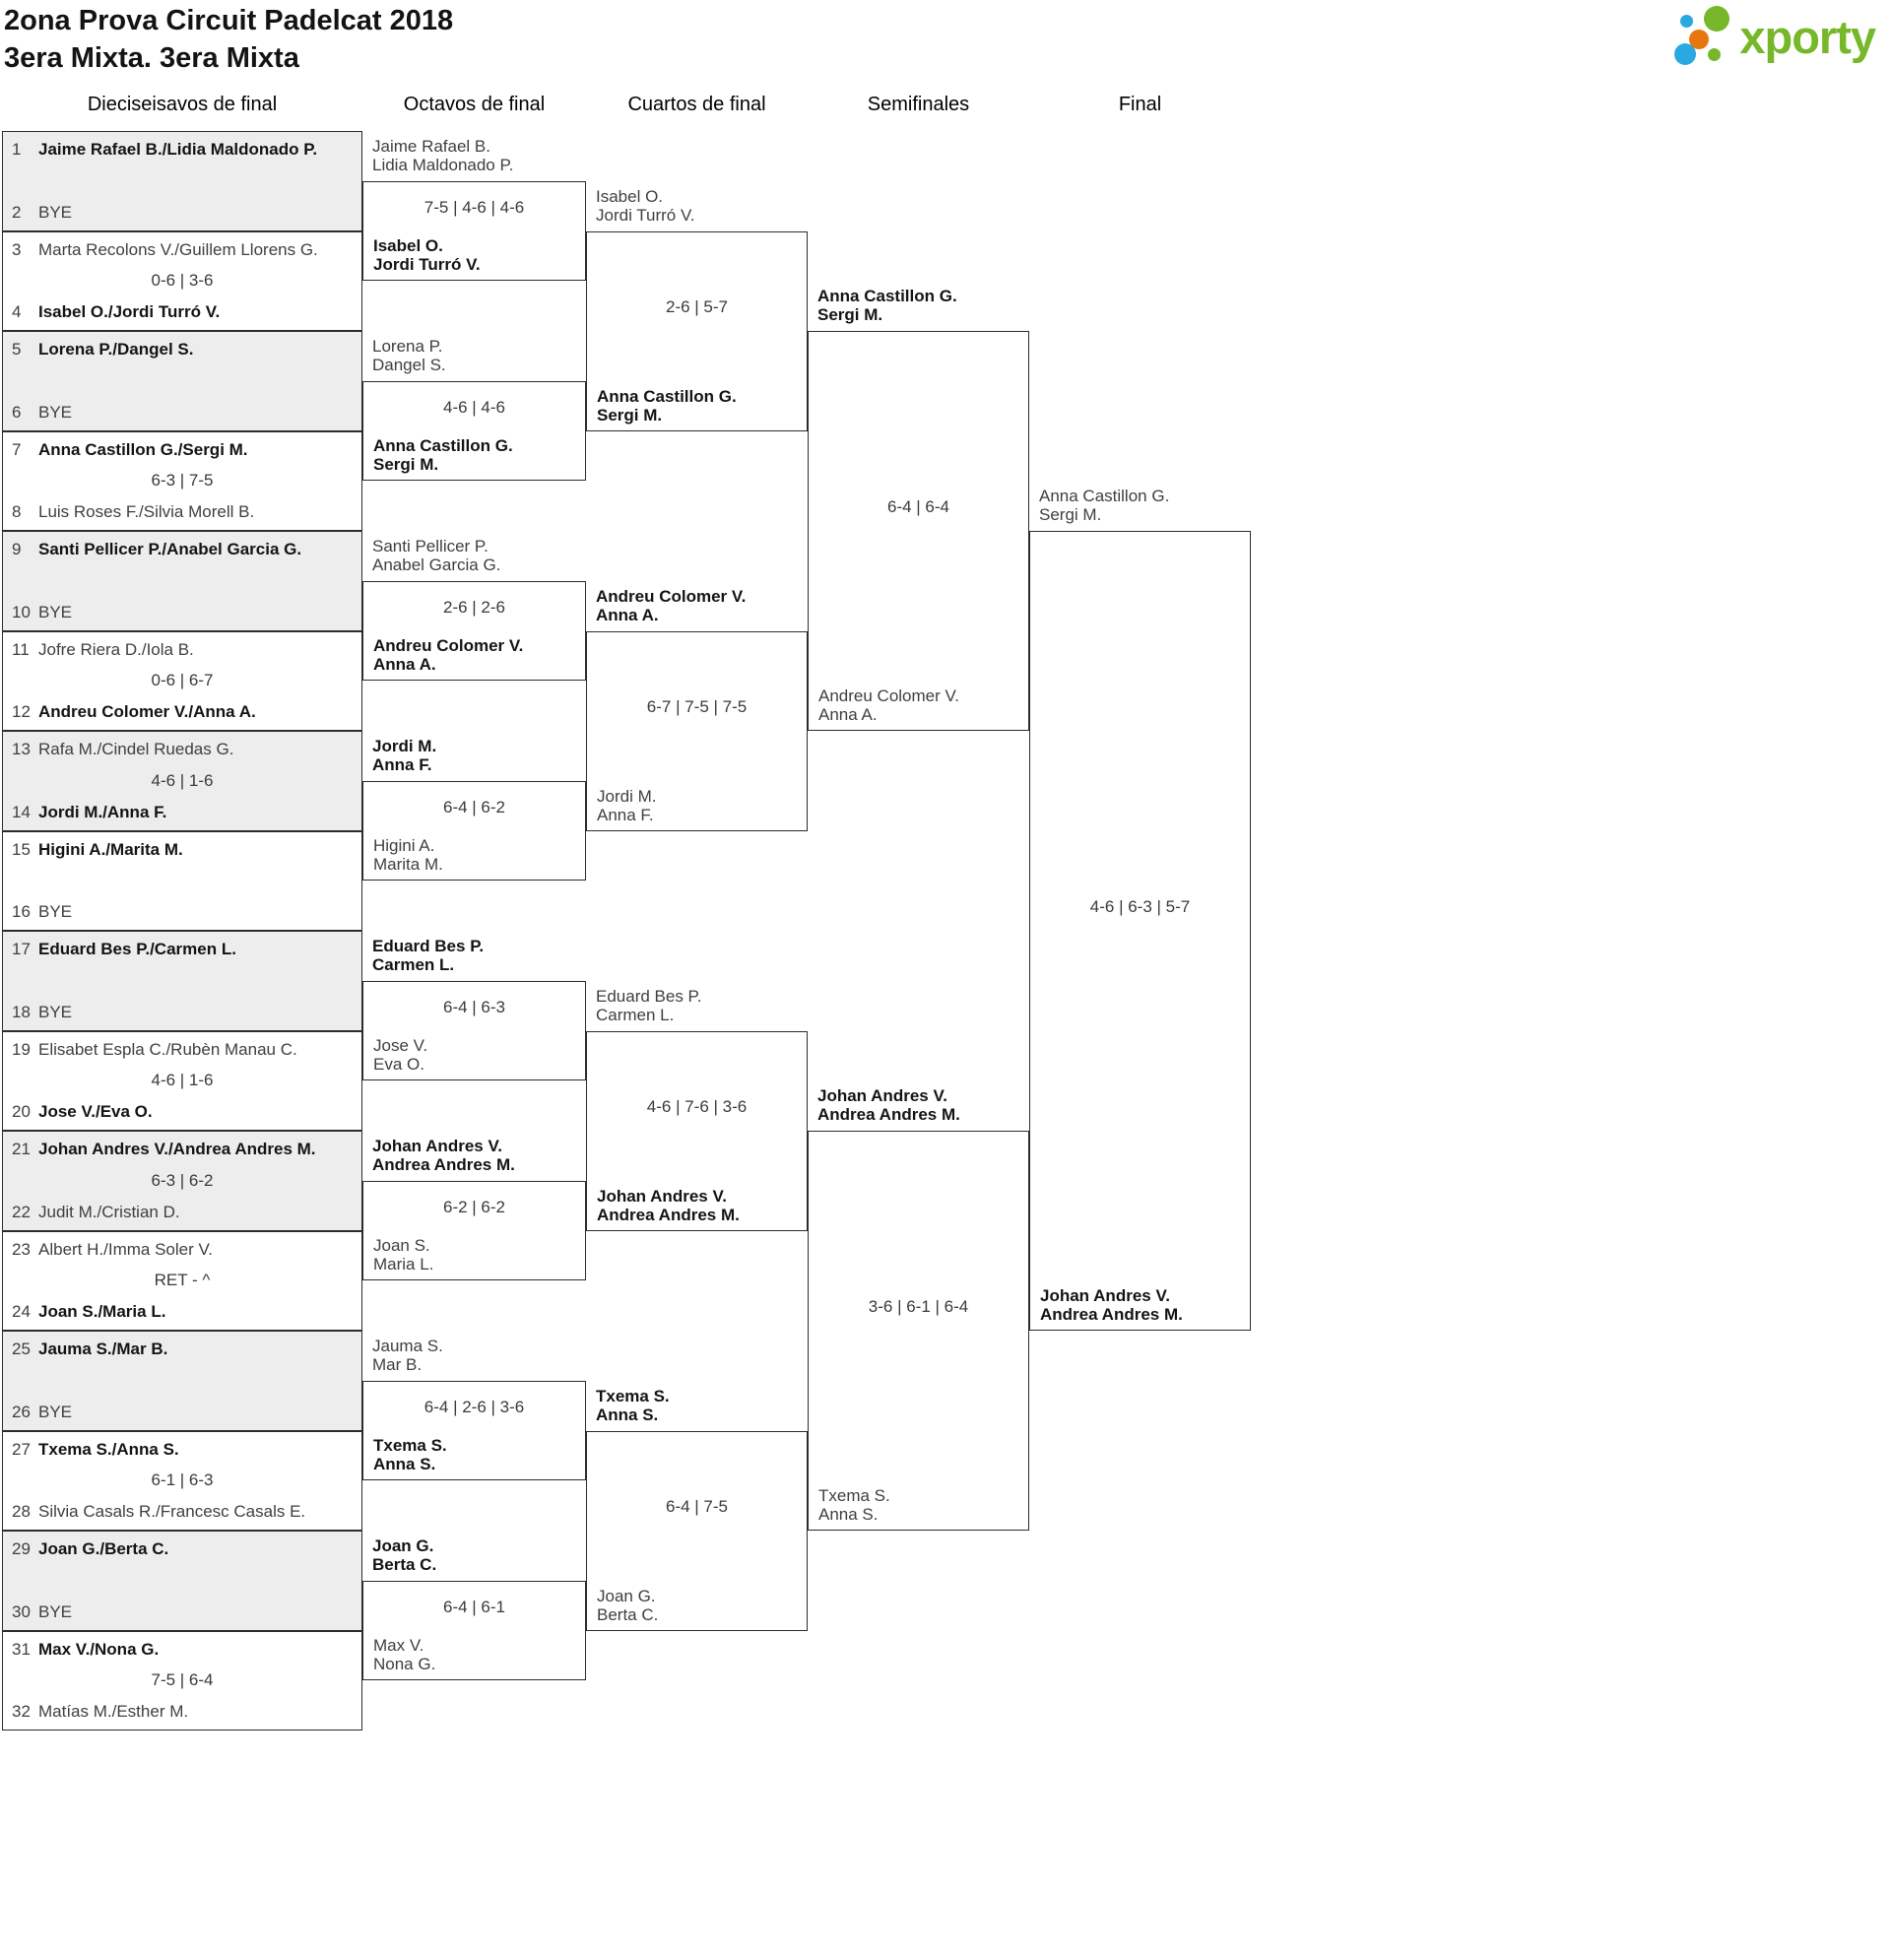  I want to click on team-name-line: Txema S., so click(633, 1396).